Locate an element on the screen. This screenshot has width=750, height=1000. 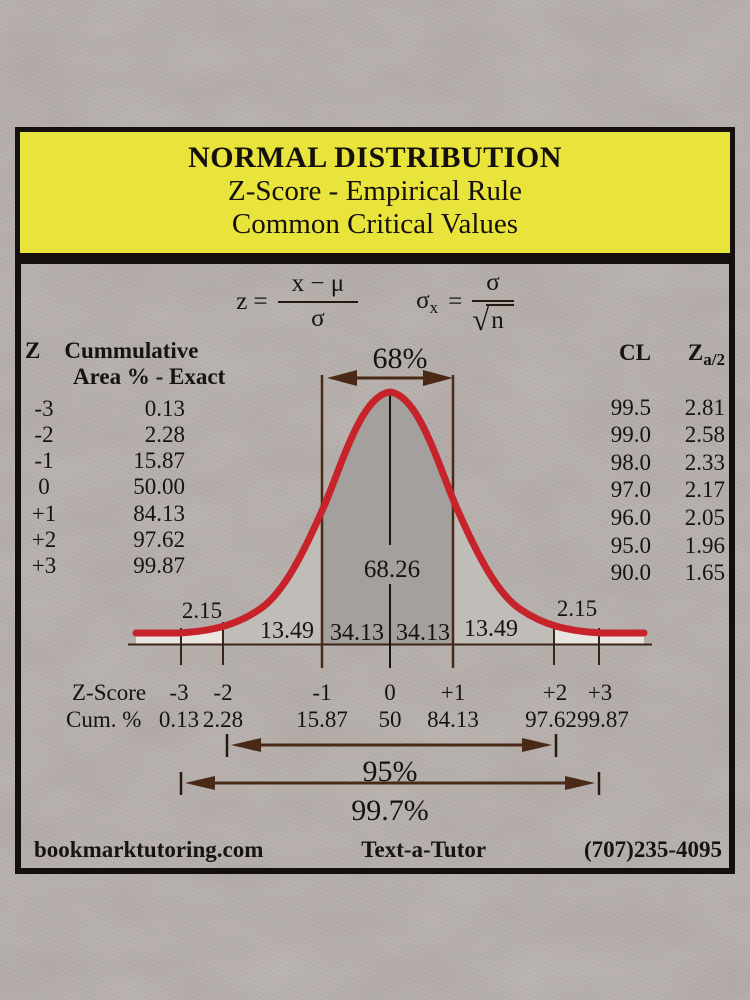
zscore-tick-label: -3 is located at coordinates (178, 692).